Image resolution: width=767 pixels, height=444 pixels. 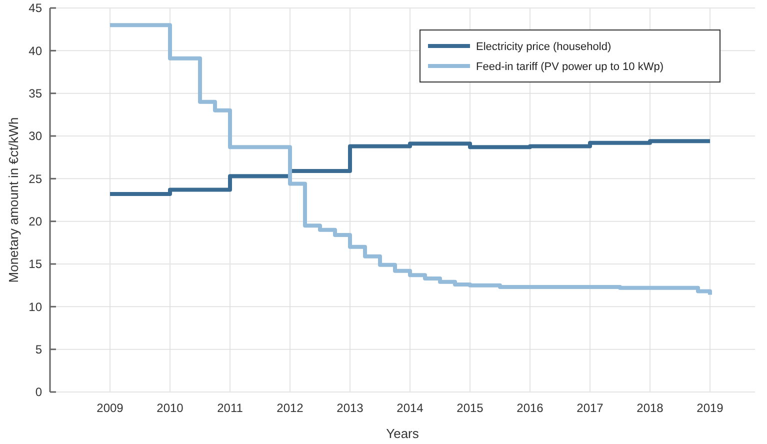 I want to click on y-tick-label: 0, so click(x=38, y=392).